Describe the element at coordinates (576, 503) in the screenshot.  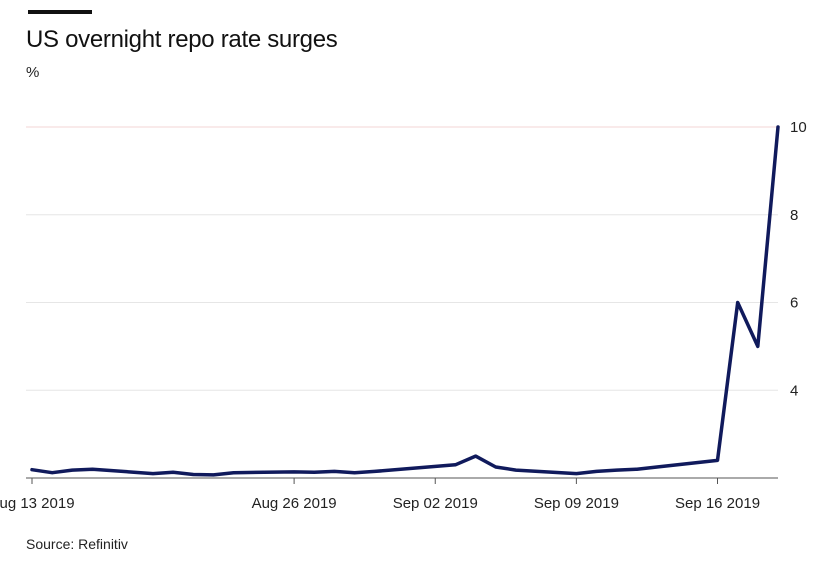
I see `x-tick-label-3: Sep 09 2019` at that location.